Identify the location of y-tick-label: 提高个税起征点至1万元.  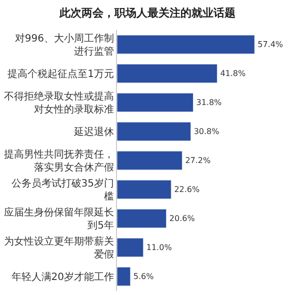
(61, 74).